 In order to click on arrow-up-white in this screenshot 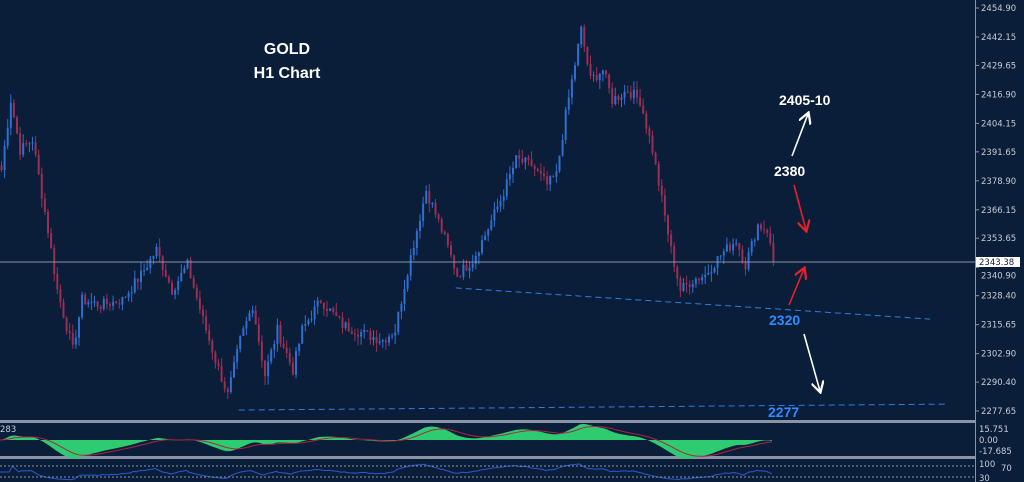, I will do `click(799, 135)`.